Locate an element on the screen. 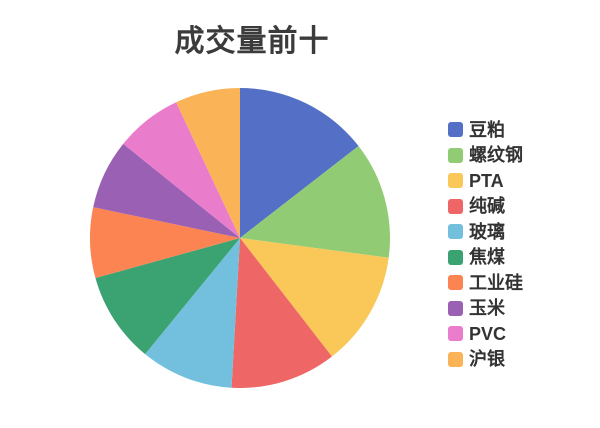 The width and height of the screenshot is (600, 428). legend-label: 玻璃 is located at coordinates (487, 231).